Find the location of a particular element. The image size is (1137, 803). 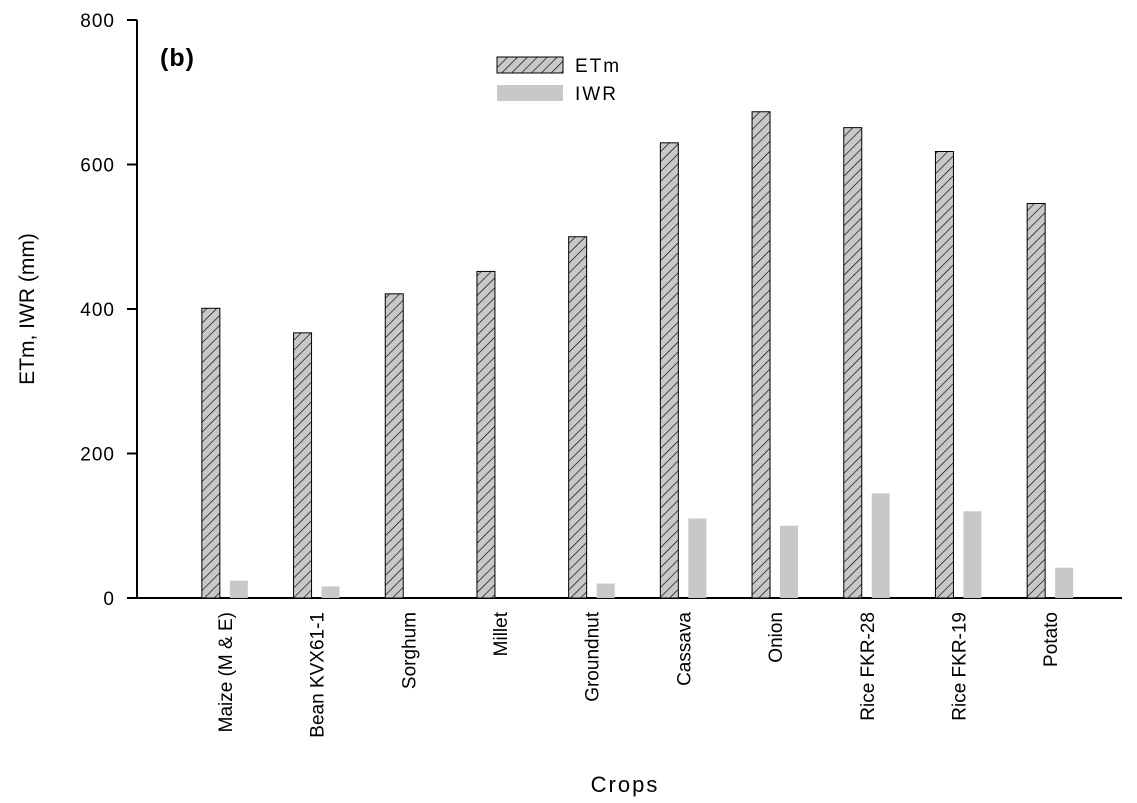

y-tick-label: 200 is located at coordinates (97, 455).